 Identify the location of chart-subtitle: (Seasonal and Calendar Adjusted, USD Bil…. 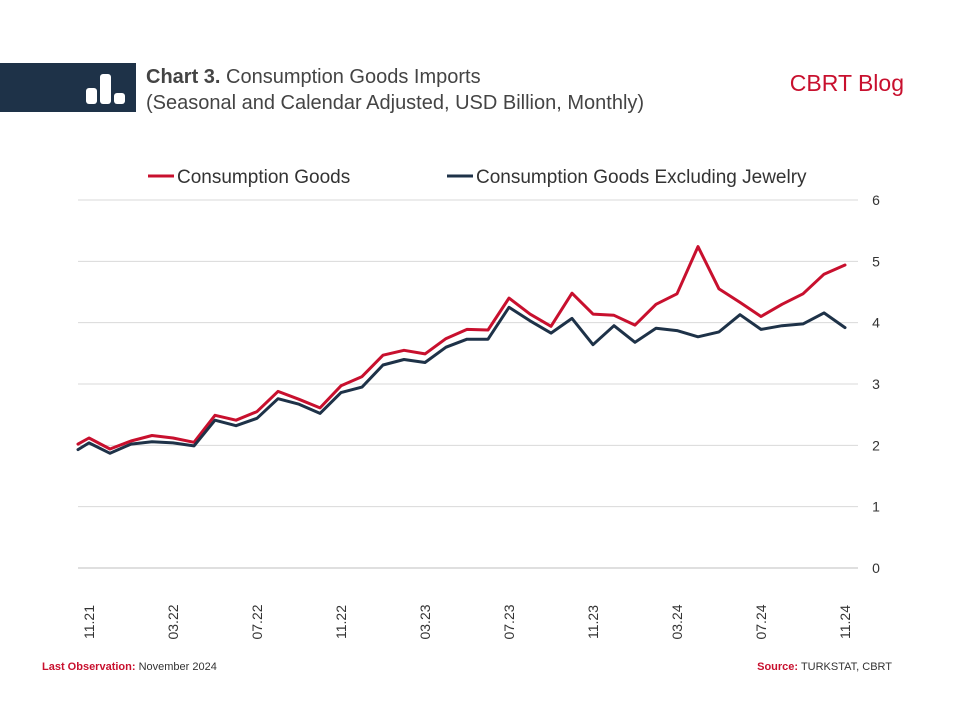
(395, 103).